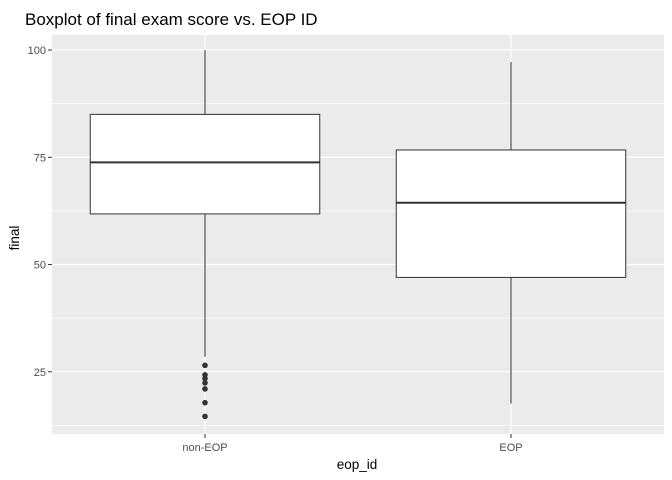 This screenshot has width=672, height=480. What do you see at coordinates (14, 238) in the screenshot?
I see `y-axis-title: final` at bounding box center [14, 238].